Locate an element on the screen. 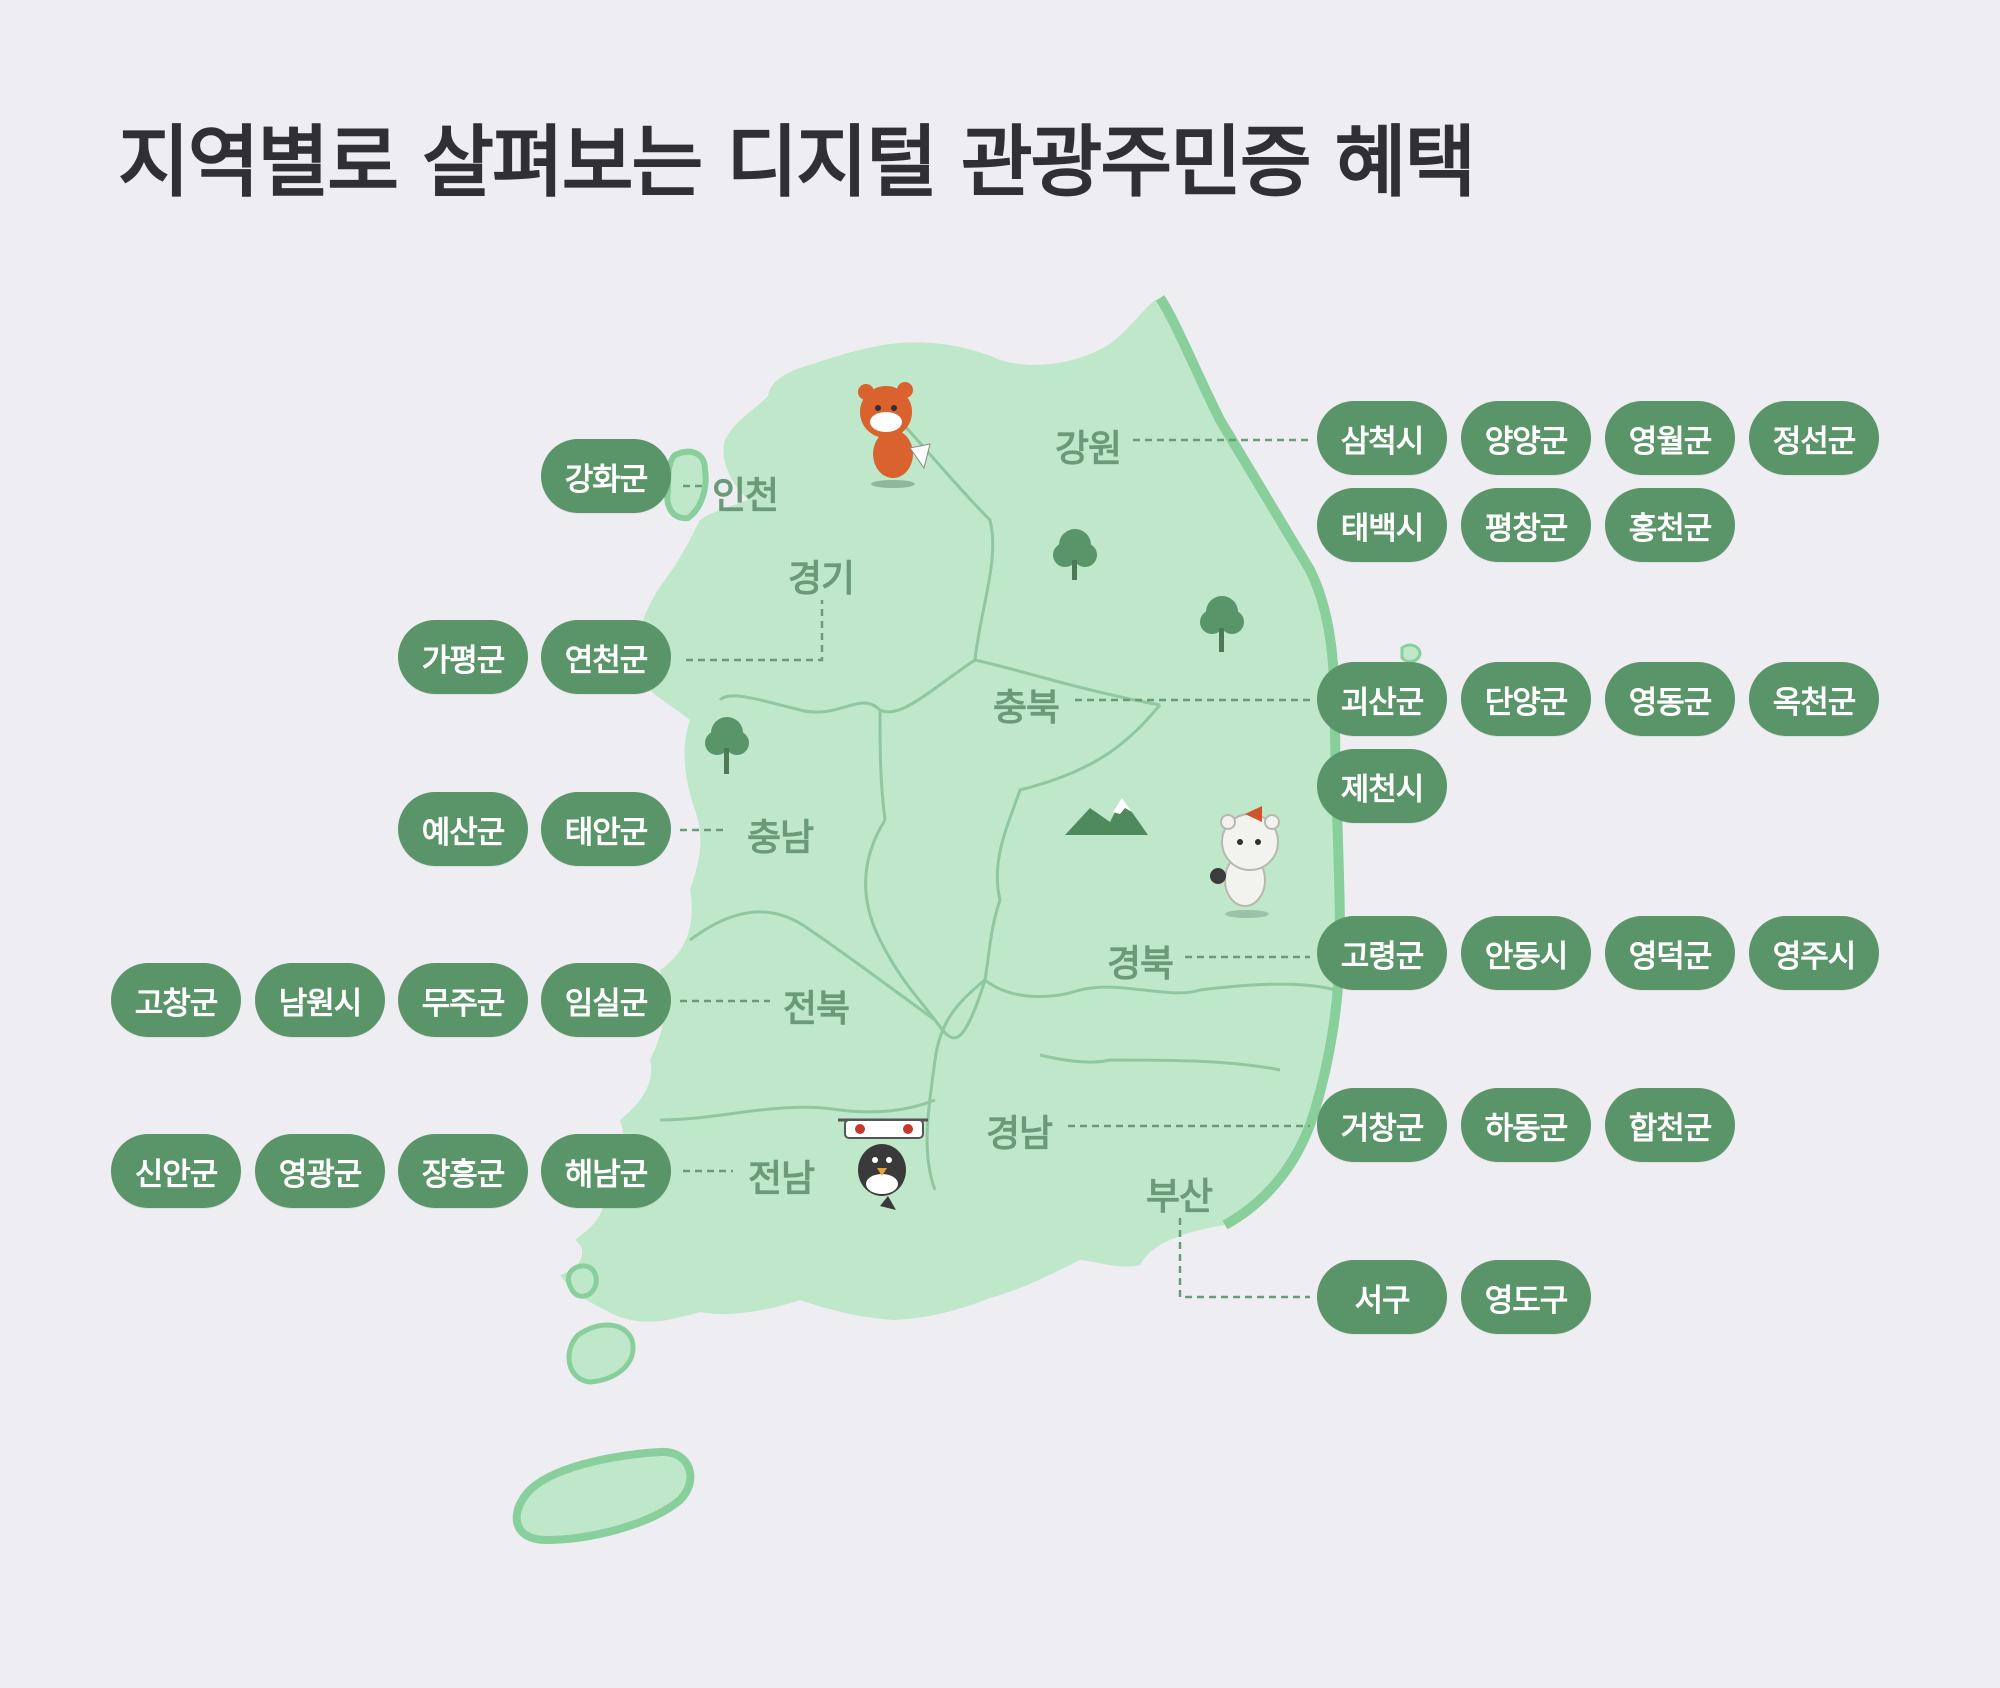  benefit-pill: 양양군 is located at coordinates (1526, 438).